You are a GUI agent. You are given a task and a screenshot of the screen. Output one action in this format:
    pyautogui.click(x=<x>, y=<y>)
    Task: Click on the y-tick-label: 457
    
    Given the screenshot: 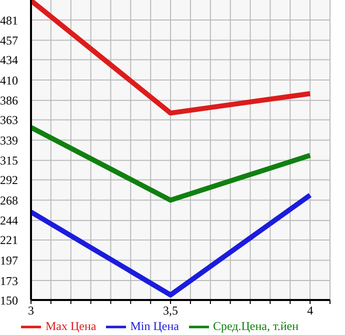 What is the action you would take?
    pyautogui.click(x=9, y=41)
    